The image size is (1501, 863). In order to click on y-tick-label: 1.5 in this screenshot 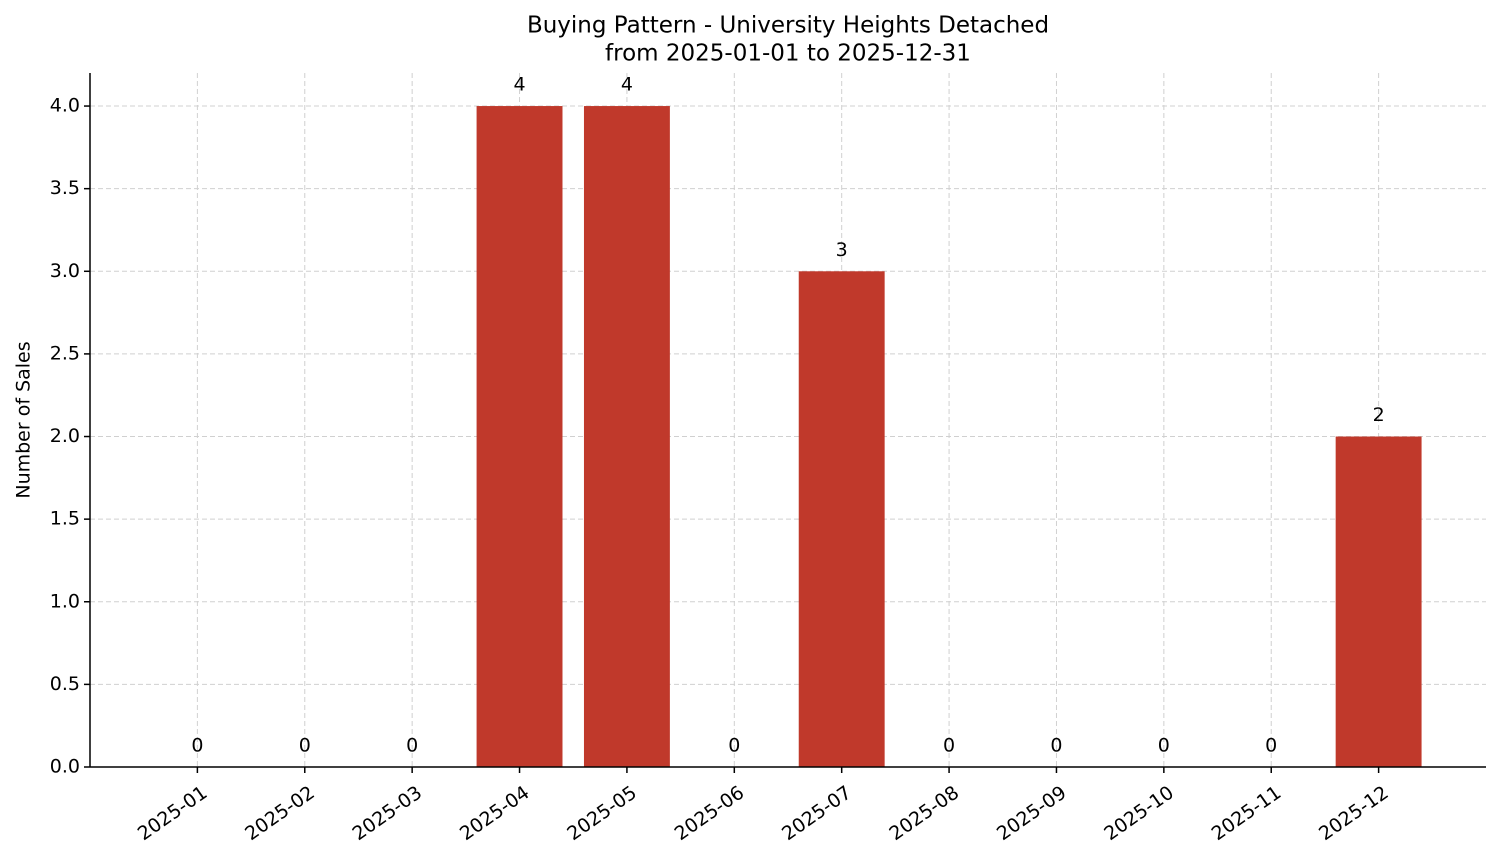, I will do `click(65, 519)`.